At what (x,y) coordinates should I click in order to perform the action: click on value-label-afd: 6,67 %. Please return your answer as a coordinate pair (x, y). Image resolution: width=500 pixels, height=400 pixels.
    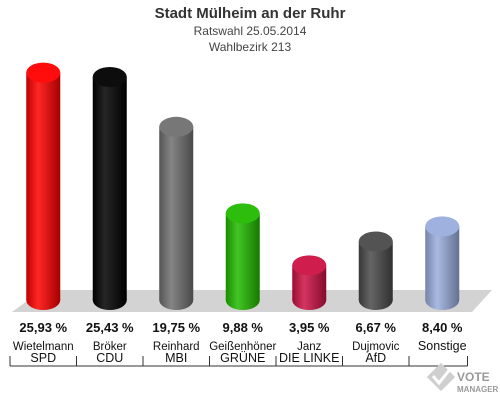
    Looking at the image, I should click on (376, 327).